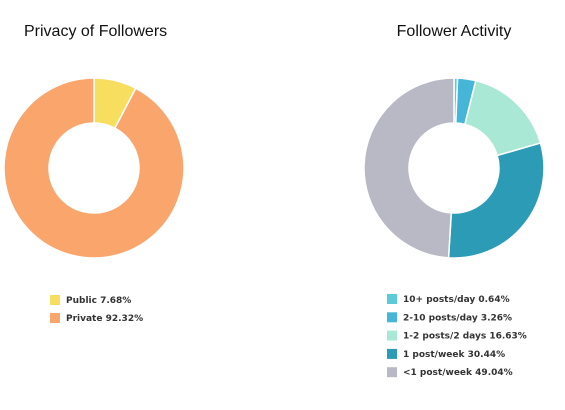 This screenshot has height=410, width=565. I want to click on legend-label: Public, so click(81, 301).